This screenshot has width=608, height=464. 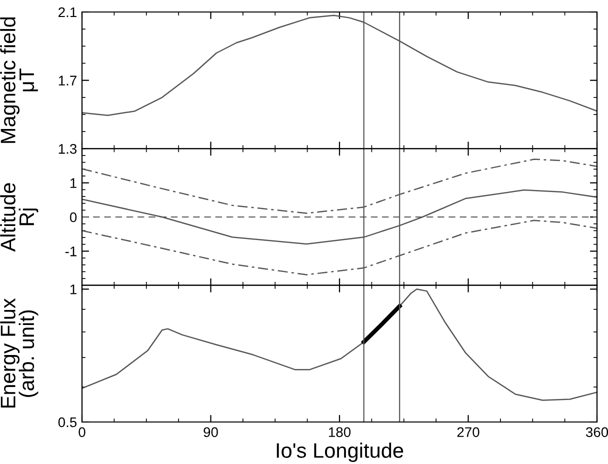 I want to click on y-axis-title: Altitude Rj, so click(x=19, y=217).